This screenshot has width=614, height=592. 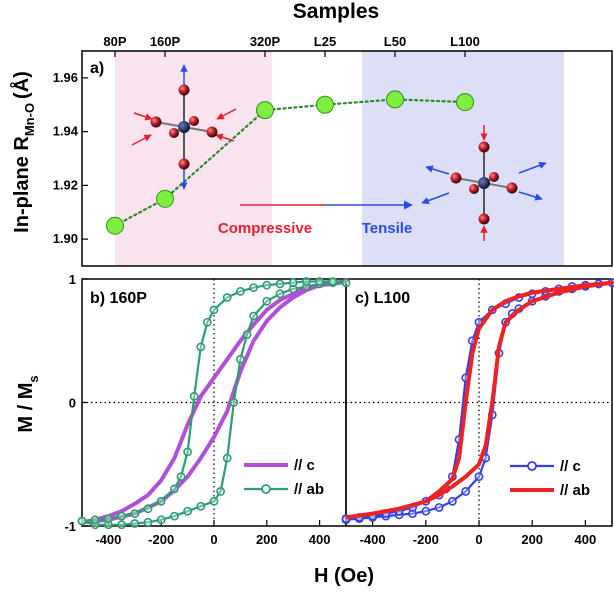 I want to click on y-label-sub: Mn-O, so click(x=29, y=119).